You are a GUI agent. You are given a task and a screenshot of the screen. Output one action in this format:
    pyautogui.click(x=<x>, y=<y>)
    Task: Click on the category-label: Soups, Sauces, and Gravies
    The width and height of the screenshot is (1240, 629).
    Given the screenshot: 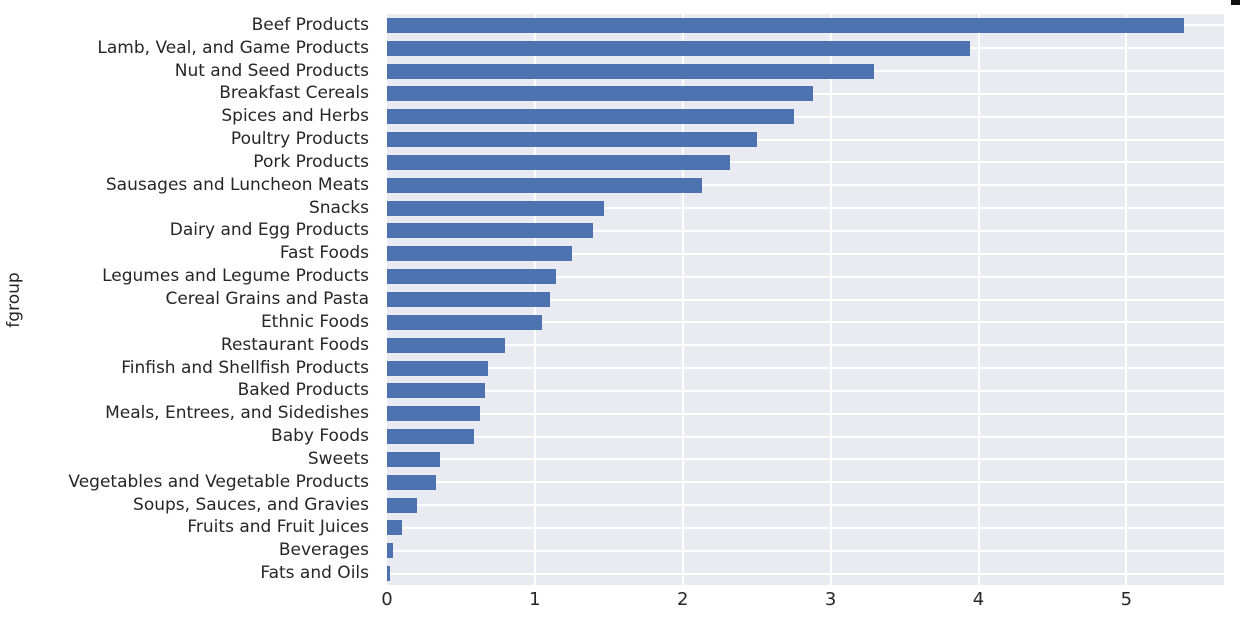 What is the action you would take?
    pyautogui.click(x=251, y=504)
    